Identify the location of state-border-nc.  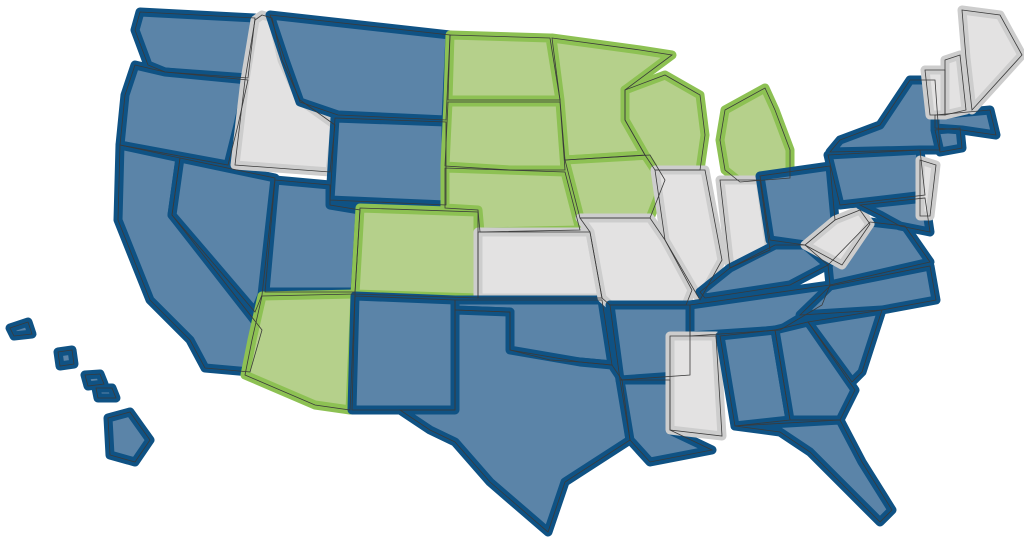
(867, 290).